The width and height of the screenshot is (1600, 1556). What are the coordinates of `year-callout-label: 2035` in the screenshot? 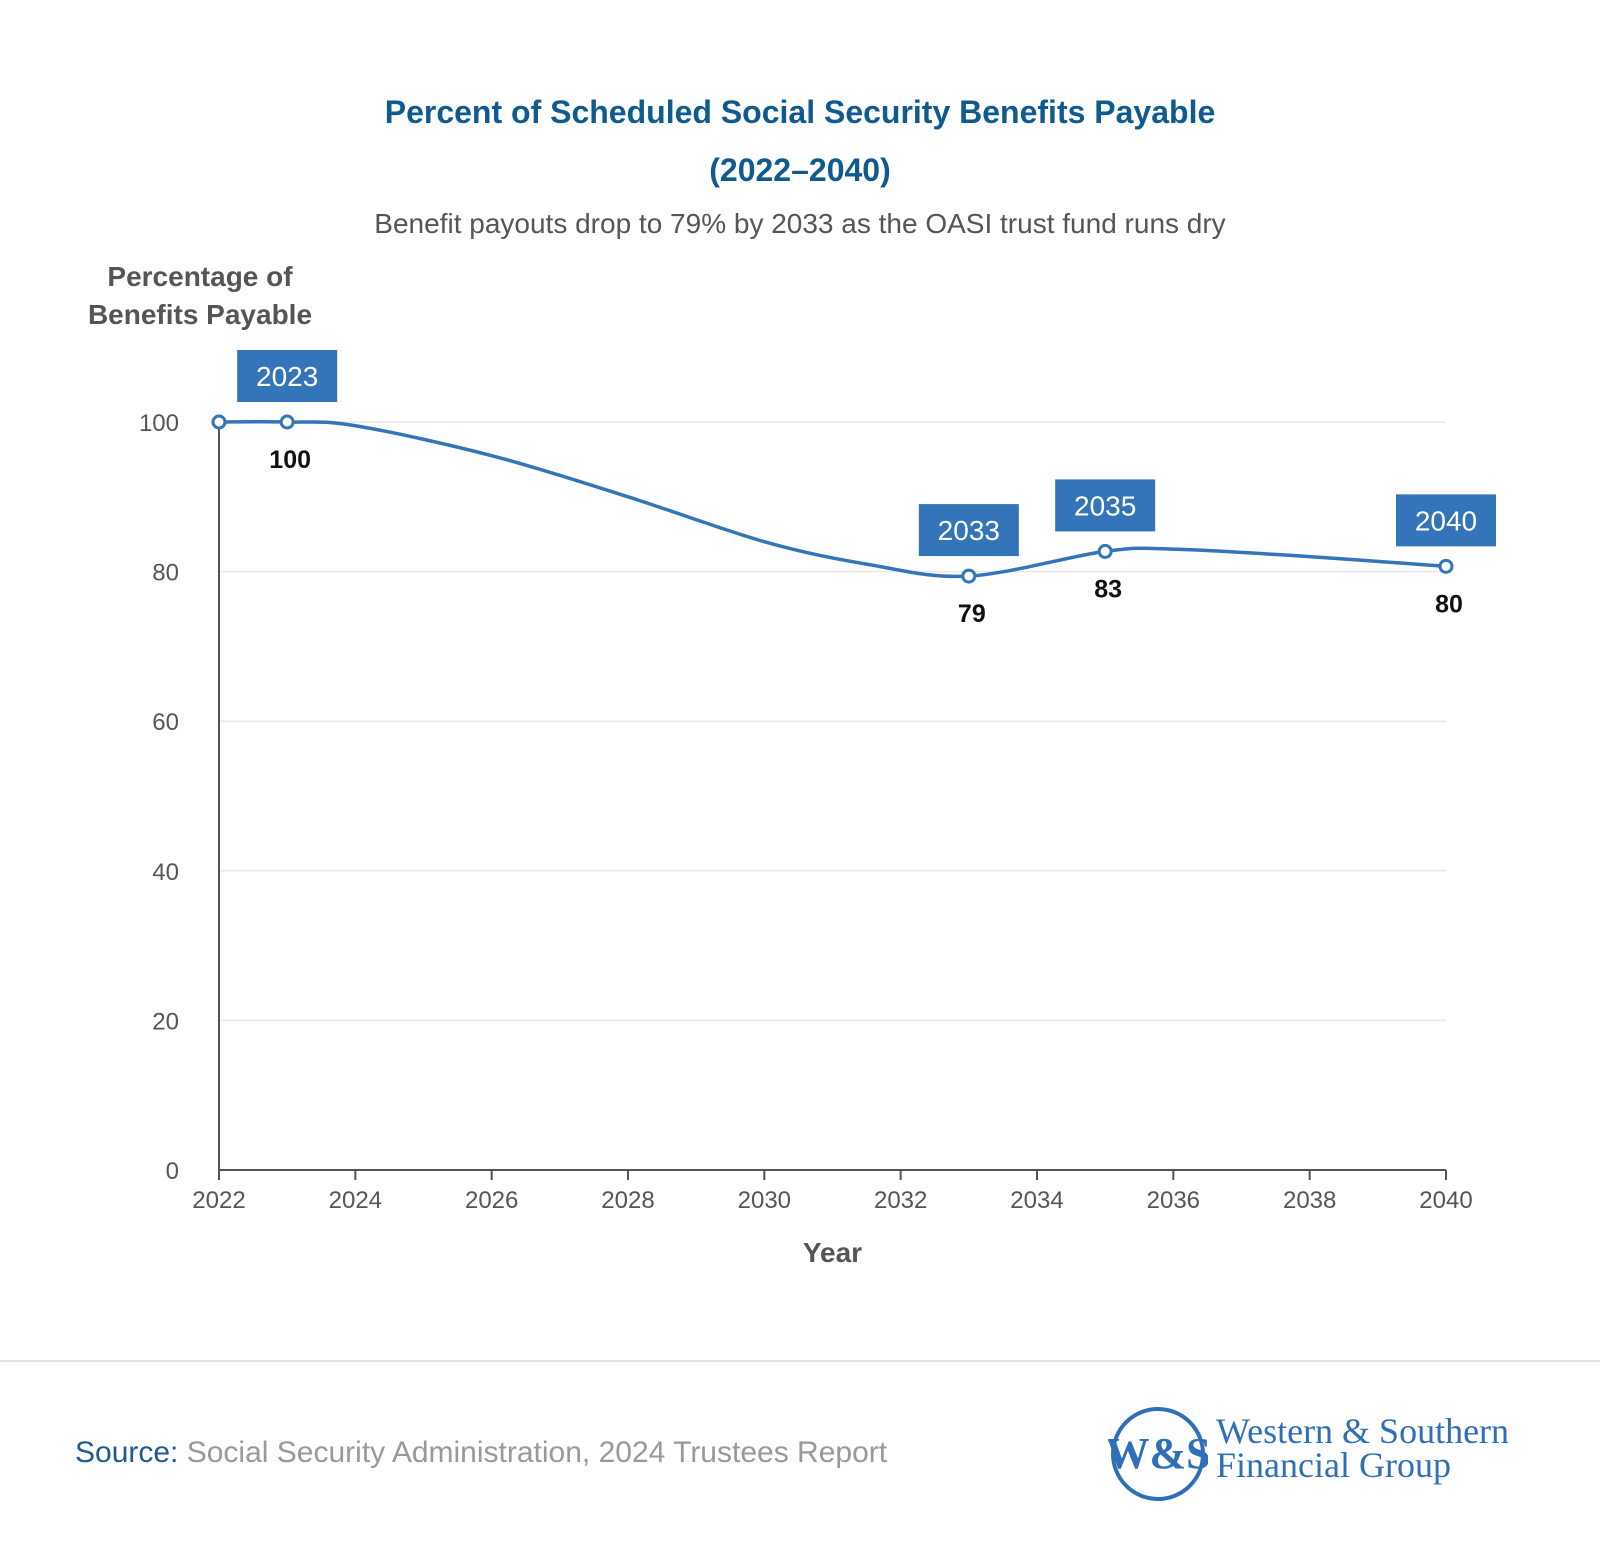 It's located at (1105, 505).